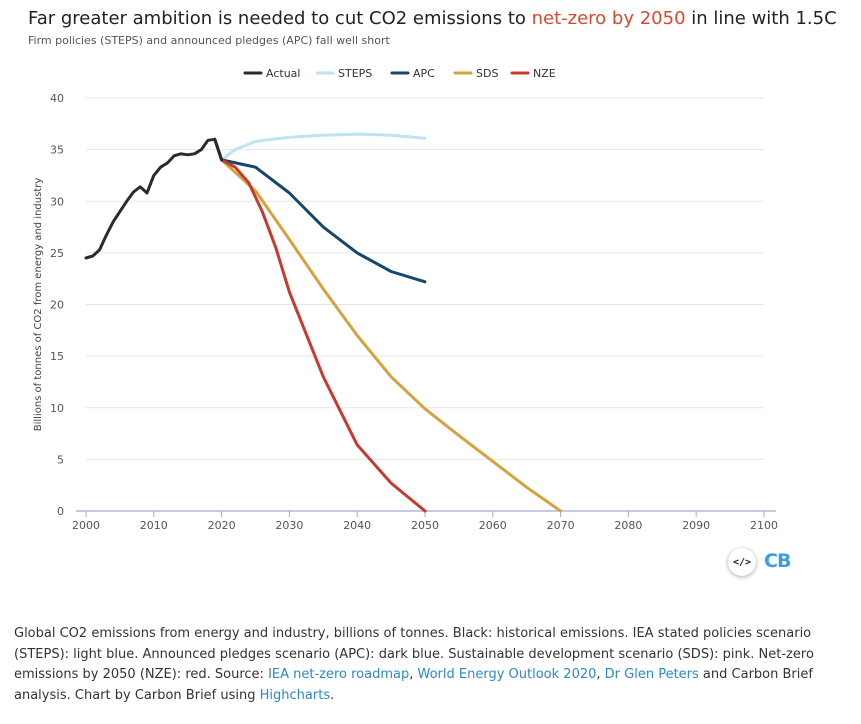 This screenshot has width=861, height=724. Describe the element at coordinates (761, 18) in the screenshot. I see `title-suffix: in line with 1.5C` at that location.